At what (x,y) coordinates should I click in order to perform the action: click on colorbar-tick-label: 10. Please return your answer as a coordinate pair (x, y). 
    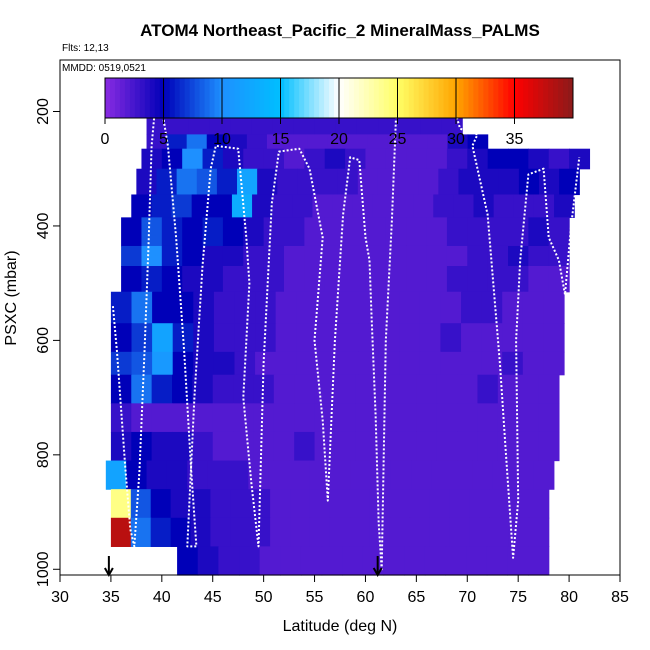
    Looking at the image, I should click on (222, 139).